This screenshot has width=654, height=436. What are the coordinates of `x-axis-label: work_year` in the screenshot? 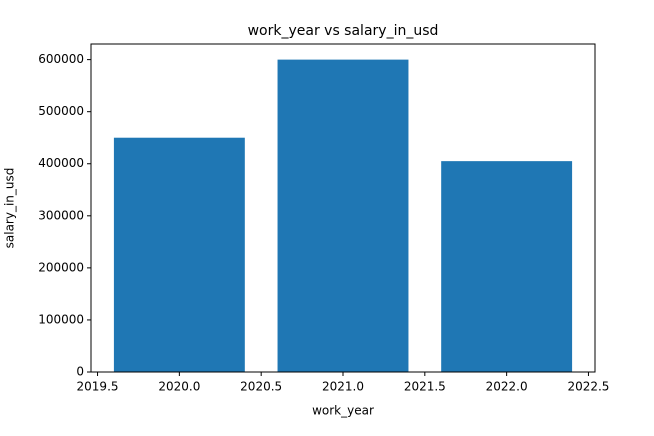 It's located at (343, 411).